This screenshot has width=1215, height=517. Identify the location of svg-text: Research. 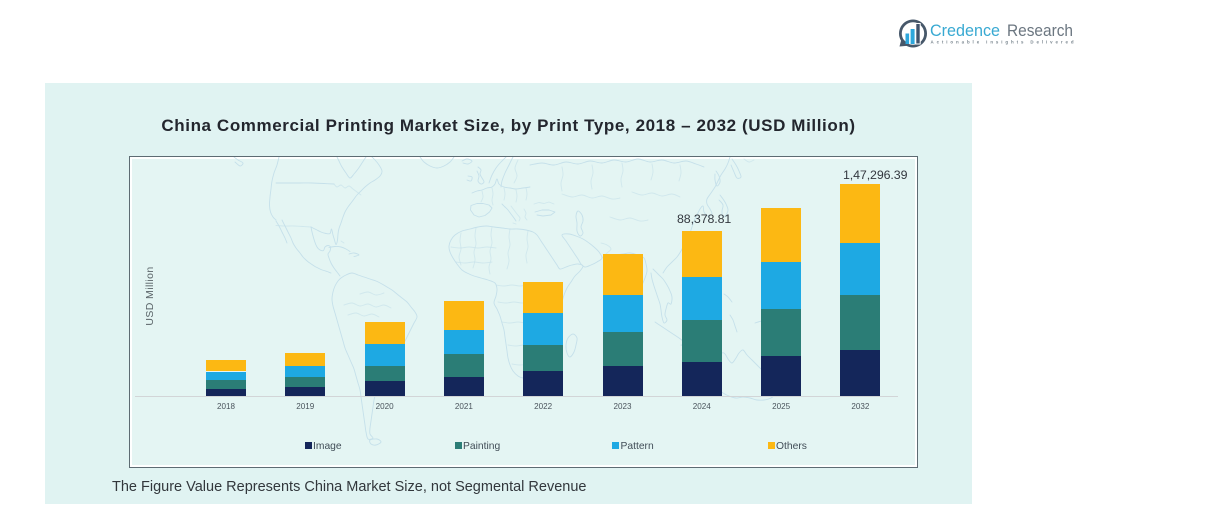
(1040, 30).